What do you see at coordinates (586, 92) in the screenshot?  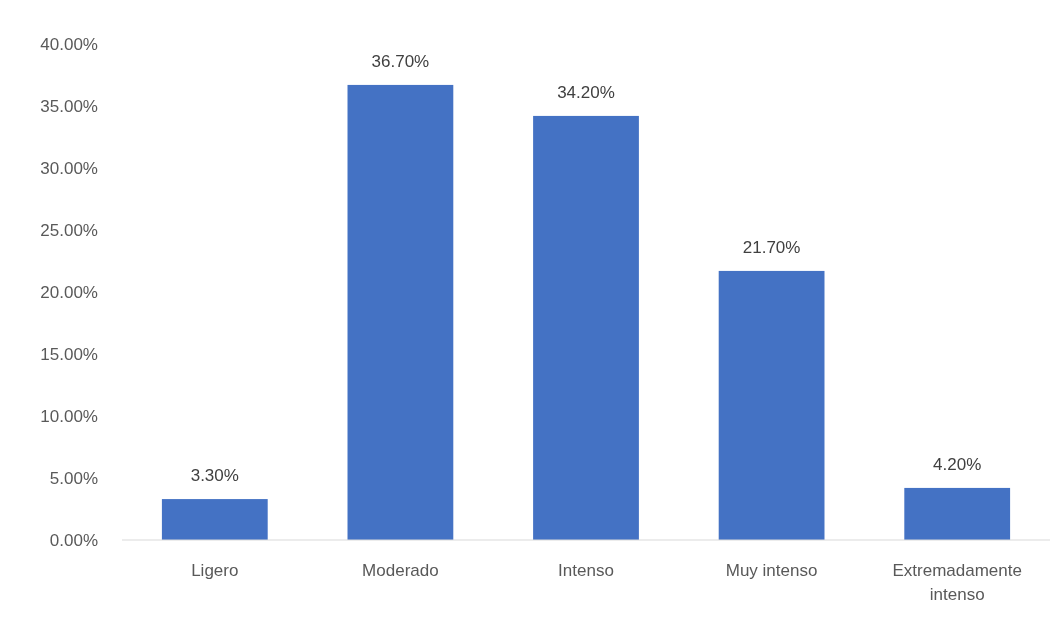 I see `data-label: 34.20%` at bounding box center [586, 92].